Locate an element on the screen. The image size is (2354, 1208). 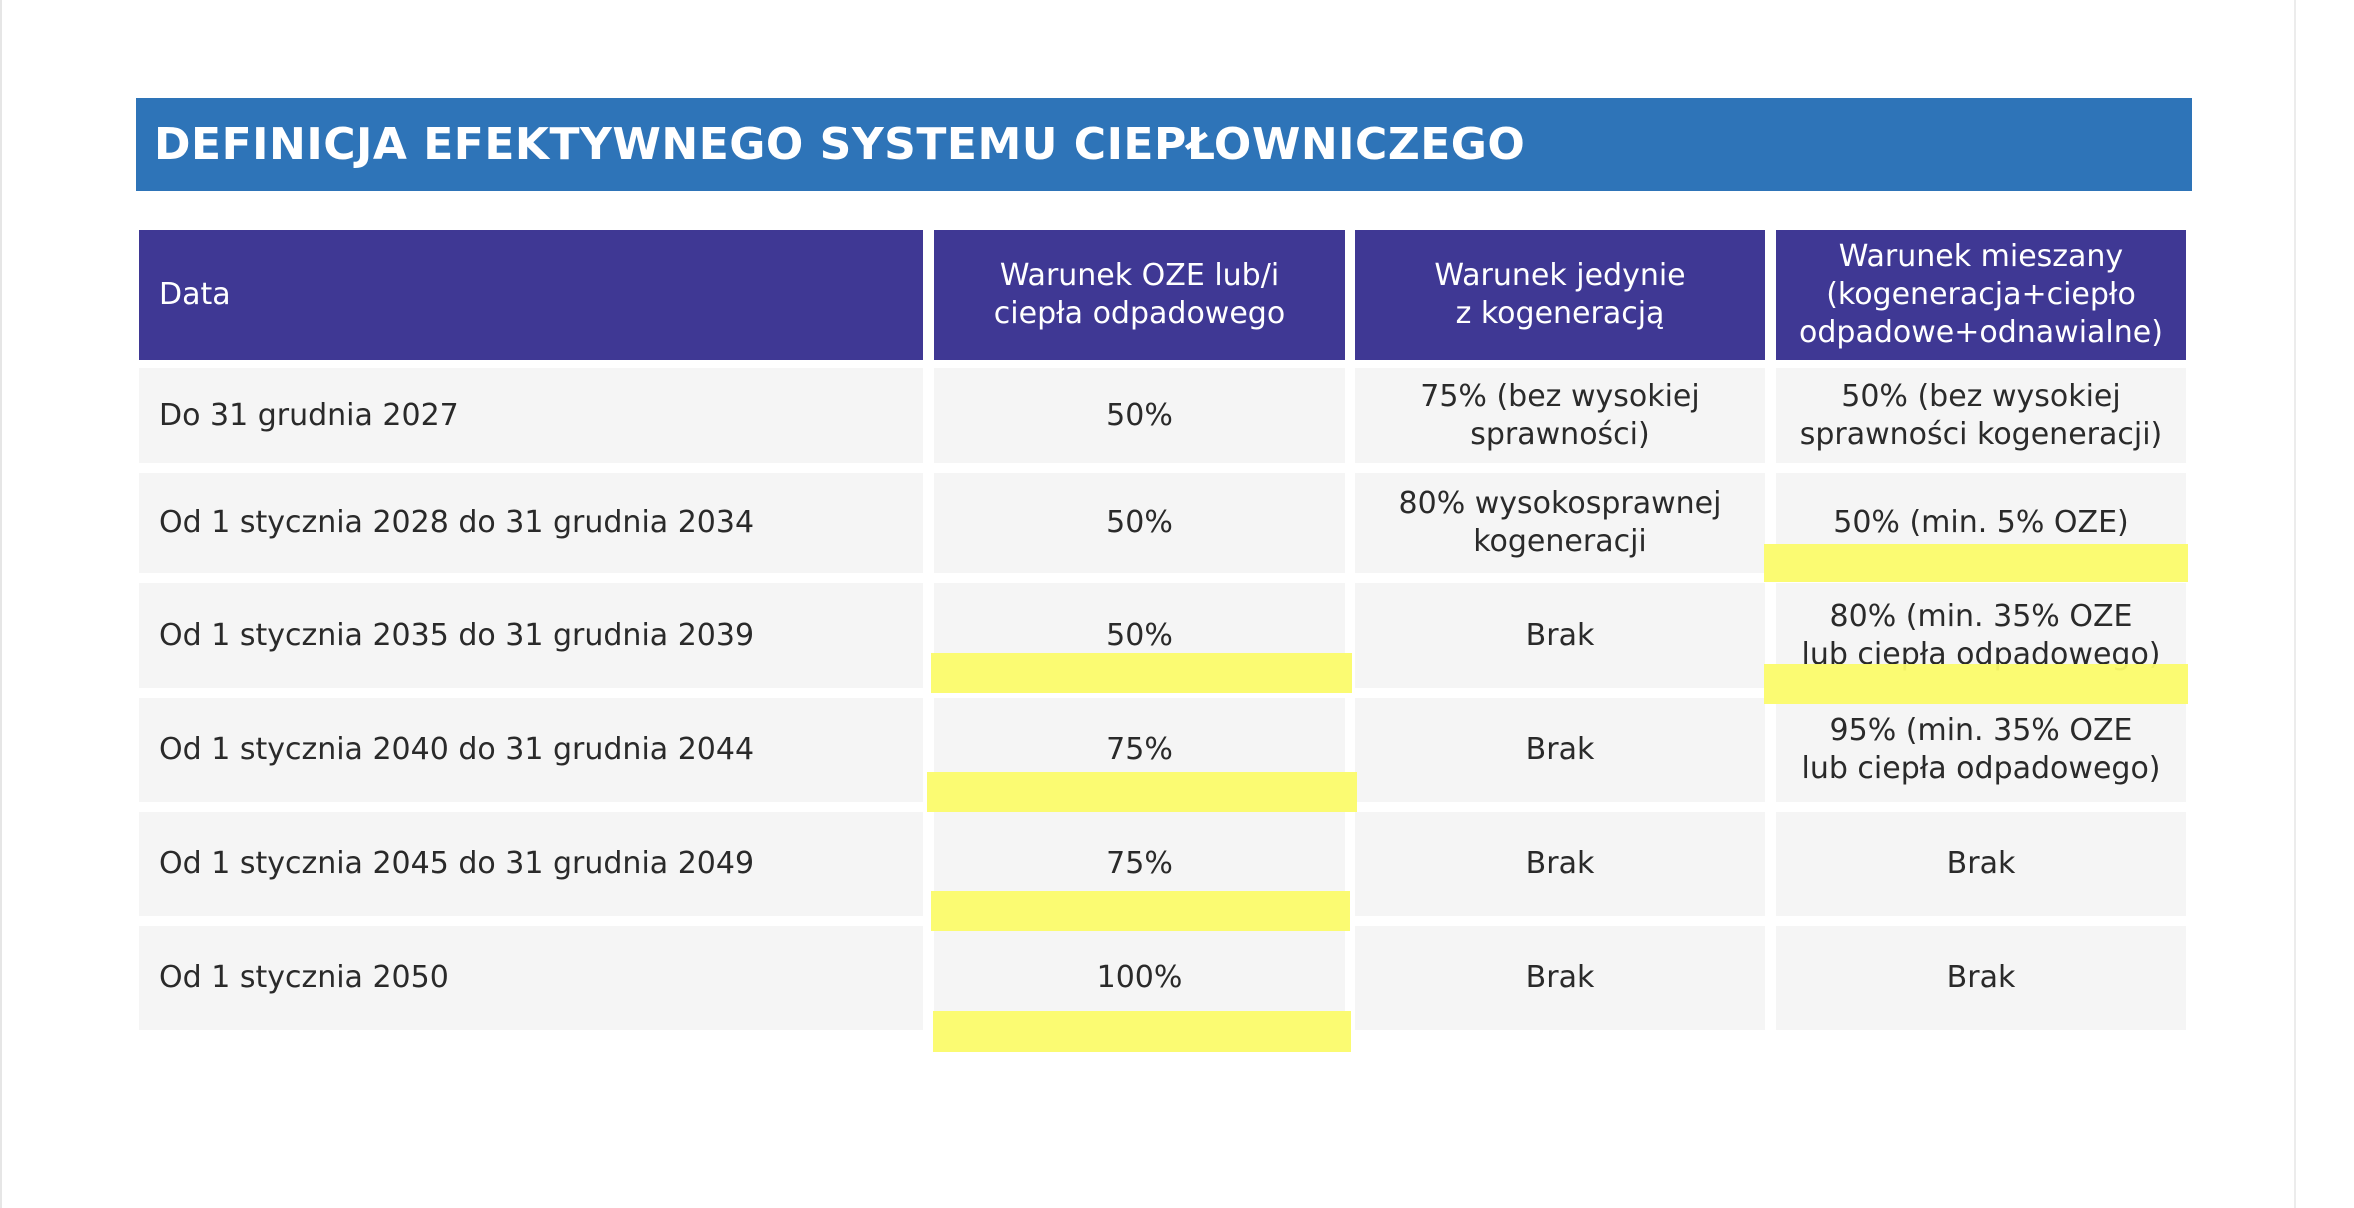
table-cell-date: Od 1 stycznia 2035 do 31 grudnia 2039 is located at coordinates (531, 635).